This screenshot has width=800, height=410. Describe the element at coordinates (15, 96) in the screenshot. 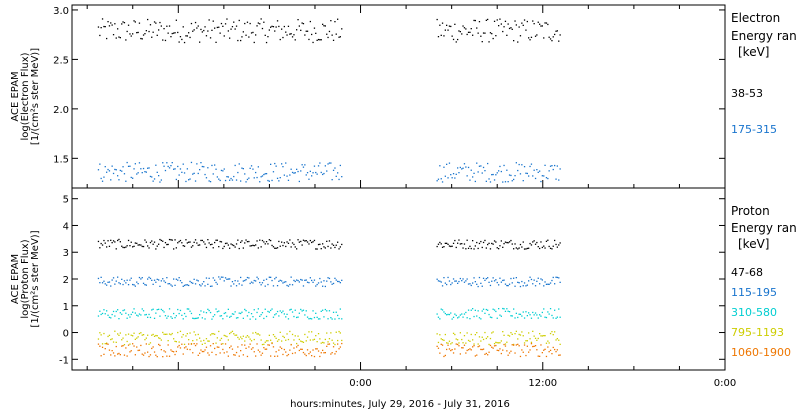

I see `y-axis-title-line: ACE EPAM` at that location.